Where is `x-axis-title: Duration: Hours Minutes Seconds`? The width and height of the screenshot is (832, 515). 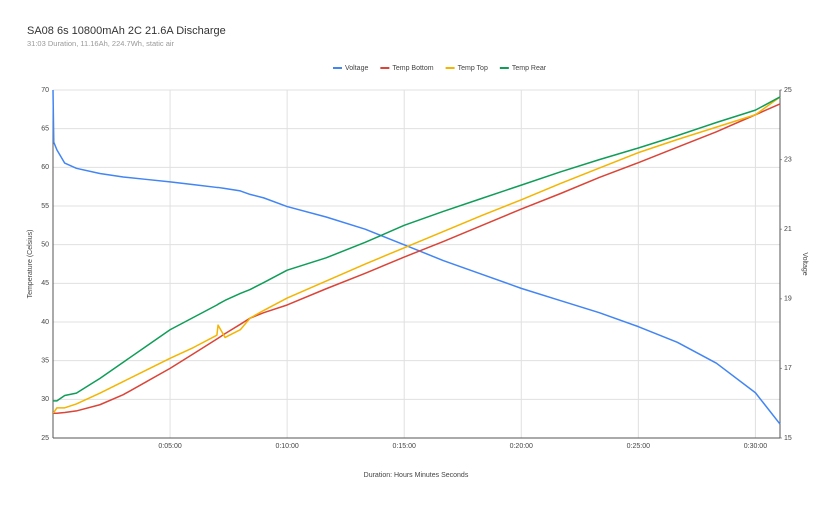 x-axis-title: Duration: Hours Minutes Seconds is located at coordinates (416, 475).